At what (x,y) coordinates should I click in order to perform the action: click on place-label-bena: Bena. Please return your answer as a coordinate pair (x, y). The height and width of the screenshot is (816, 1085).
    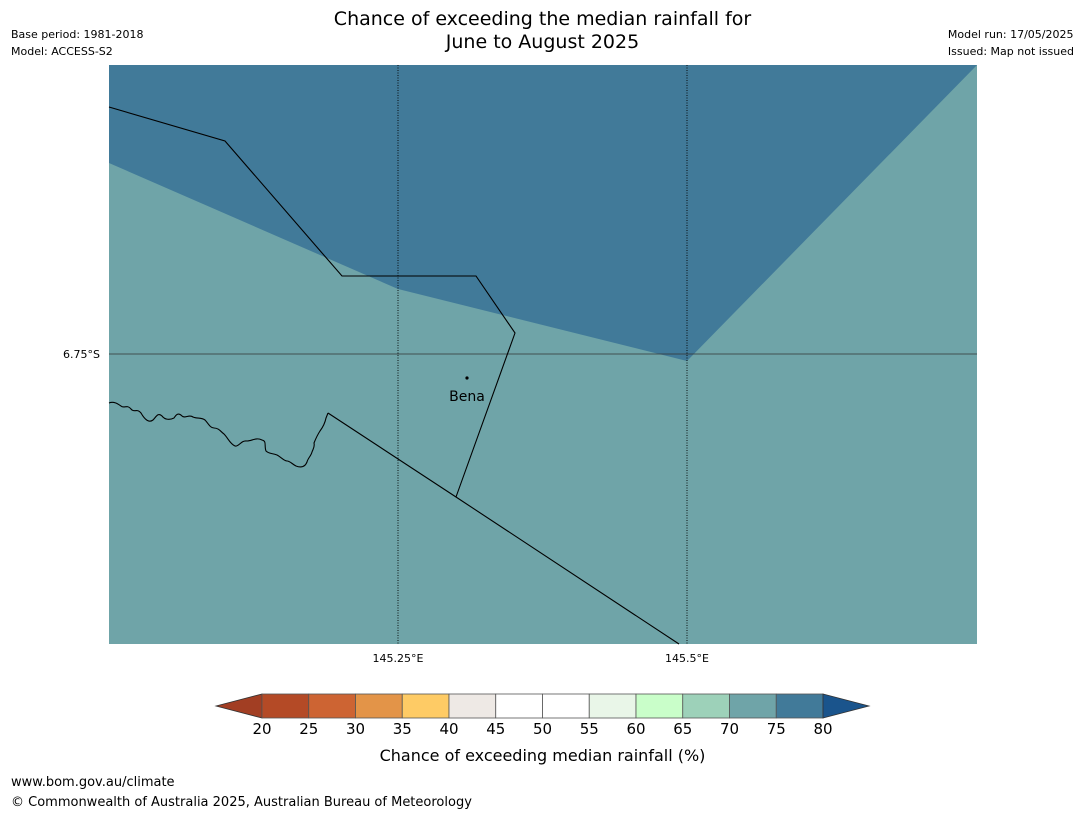
    Looking at the image, I should click on (467, 397).